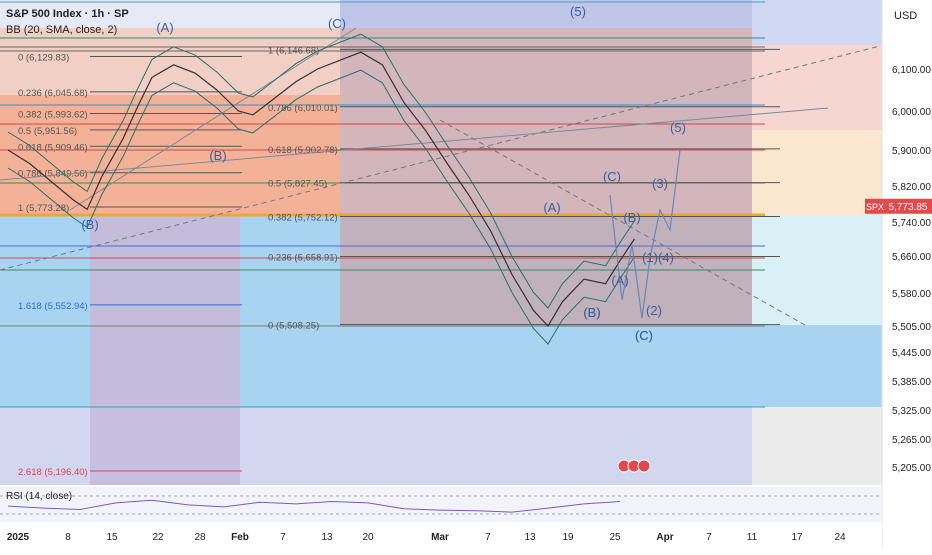 This screenshot has width=932, height=555. I want to click on fib-left-label: 1 (5,773.28), so click(43, 208).